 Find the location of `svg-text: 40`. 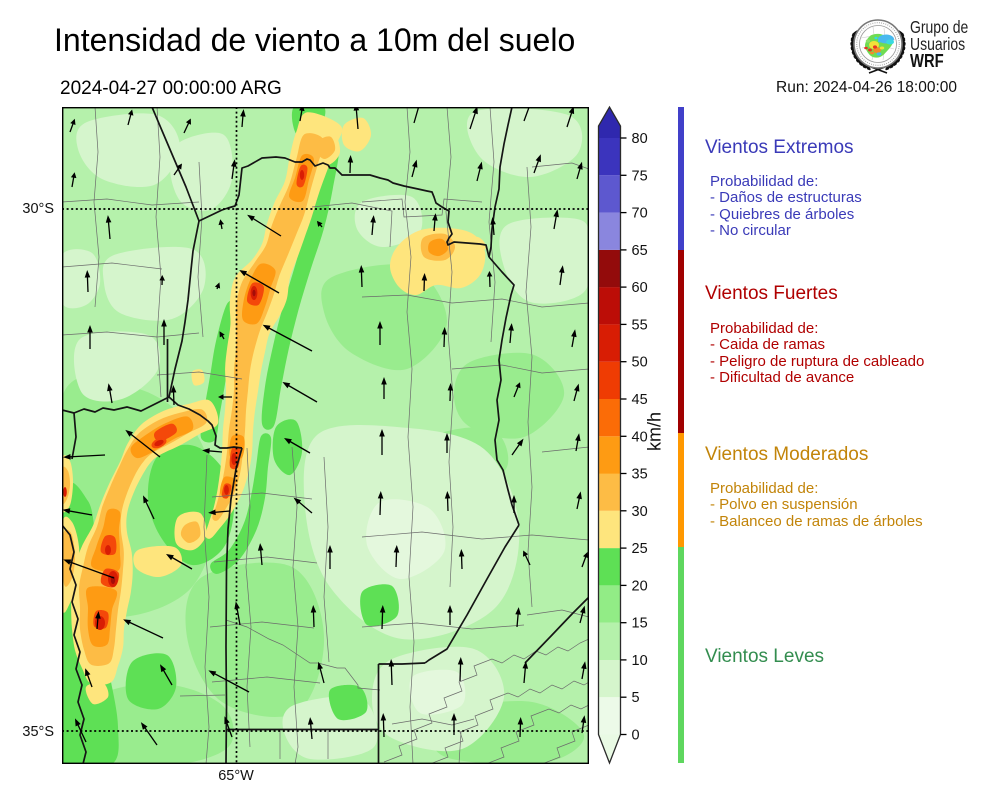

svg-text: 40 is located at coordinates (640, 437).